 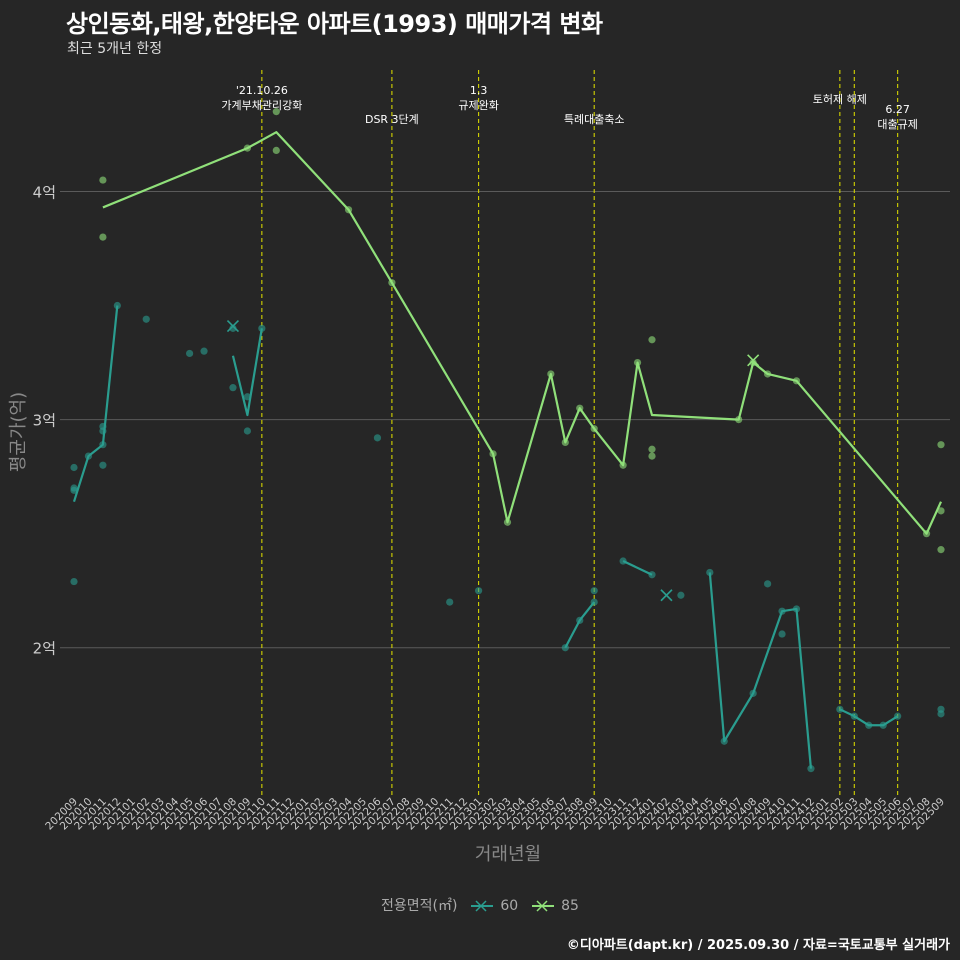 I want to click on event-label: 특례대출축소, so click(x=594, y=119).